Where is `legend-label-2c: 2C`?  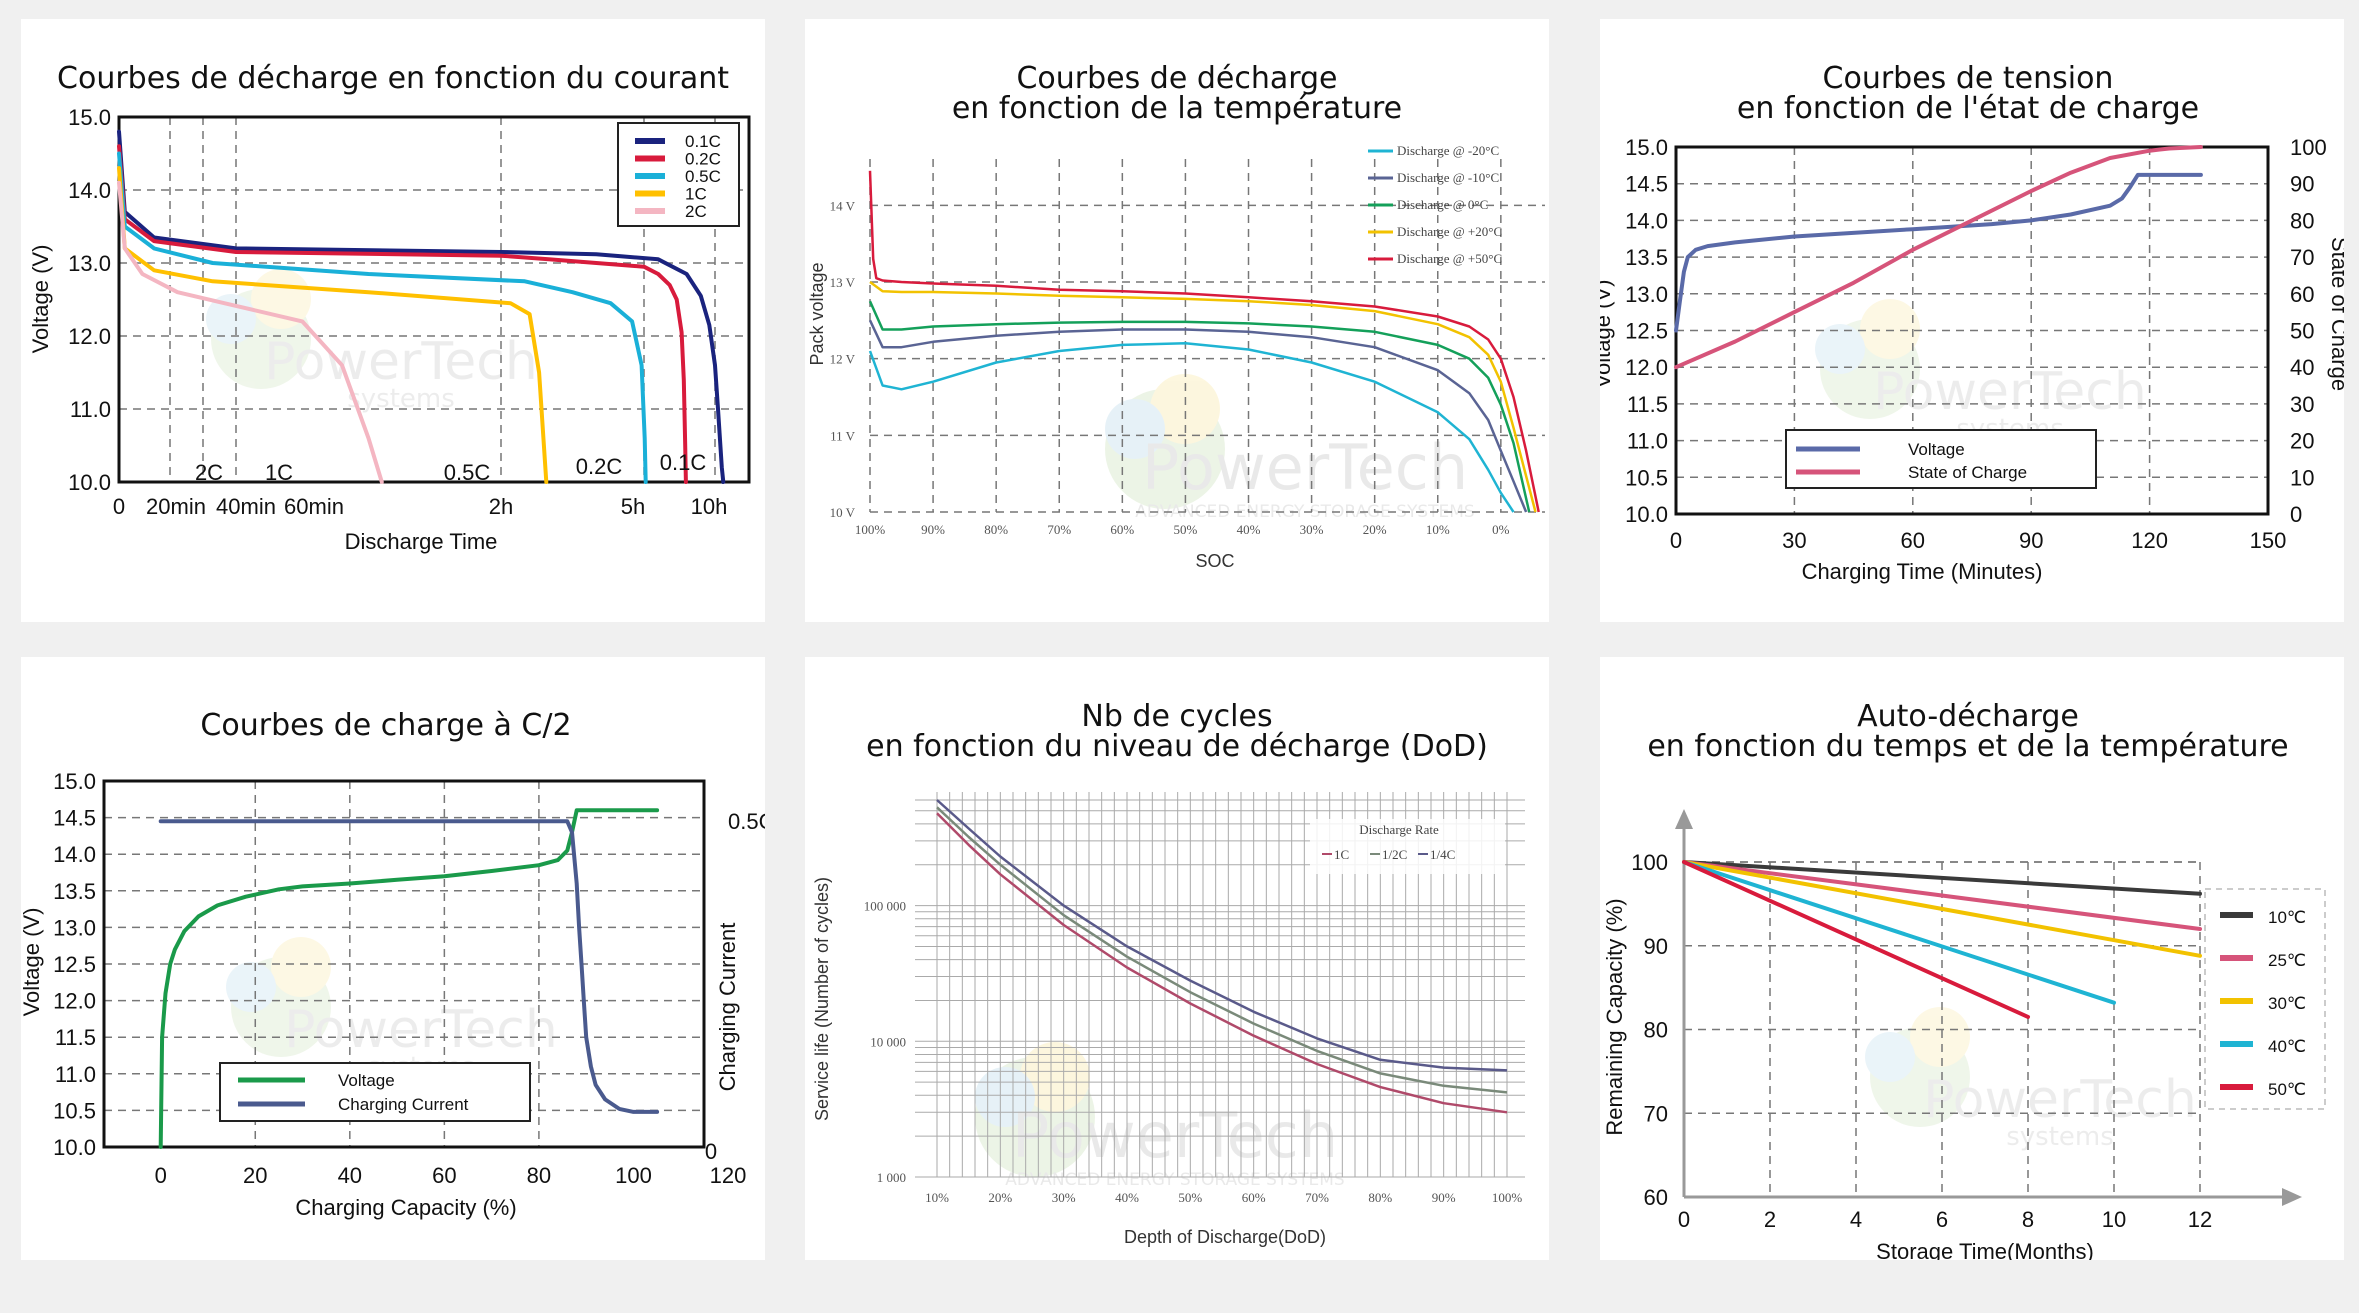
legend-label-2c: 2C is located at coordinates (696, 211).